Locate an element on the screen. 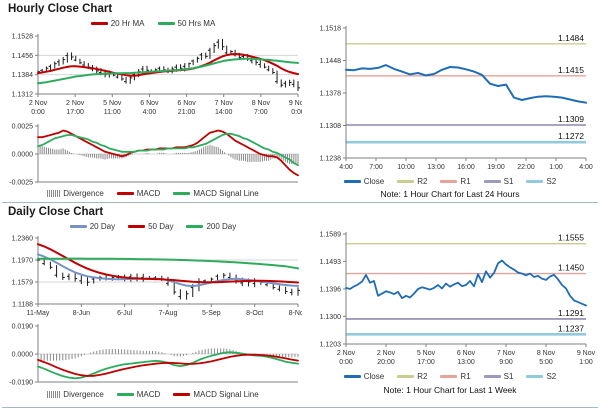 Image resolution: width=600 pixels, height=413 pixels. svg-text: 21:00 is located at coordinates (187, 112).